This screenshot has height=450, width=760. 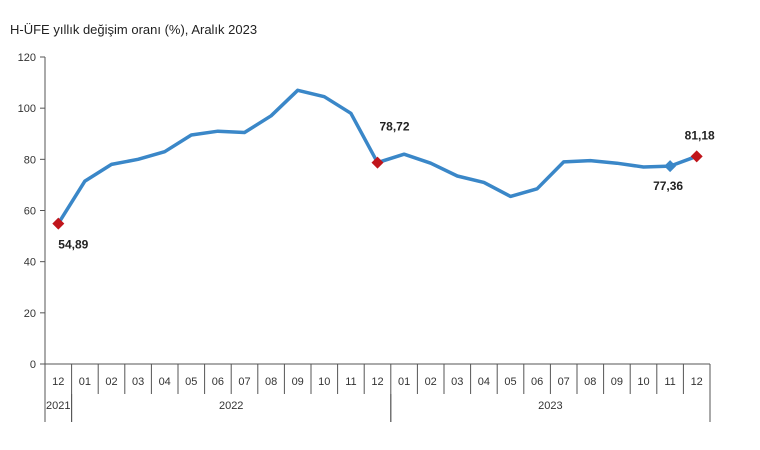 I want to click on y-tick-label: 20, so click(x=30, y=314).